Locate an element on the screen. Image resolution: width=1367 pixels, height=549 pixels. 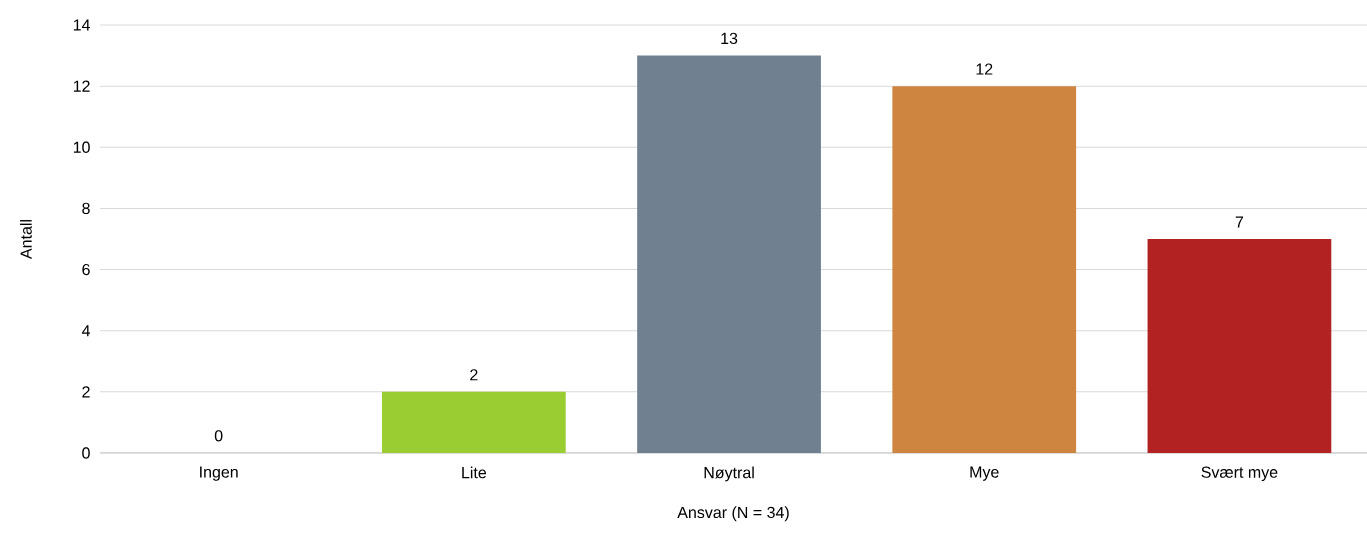
y-tick-label: 0 is located at coordinates (86, 453).